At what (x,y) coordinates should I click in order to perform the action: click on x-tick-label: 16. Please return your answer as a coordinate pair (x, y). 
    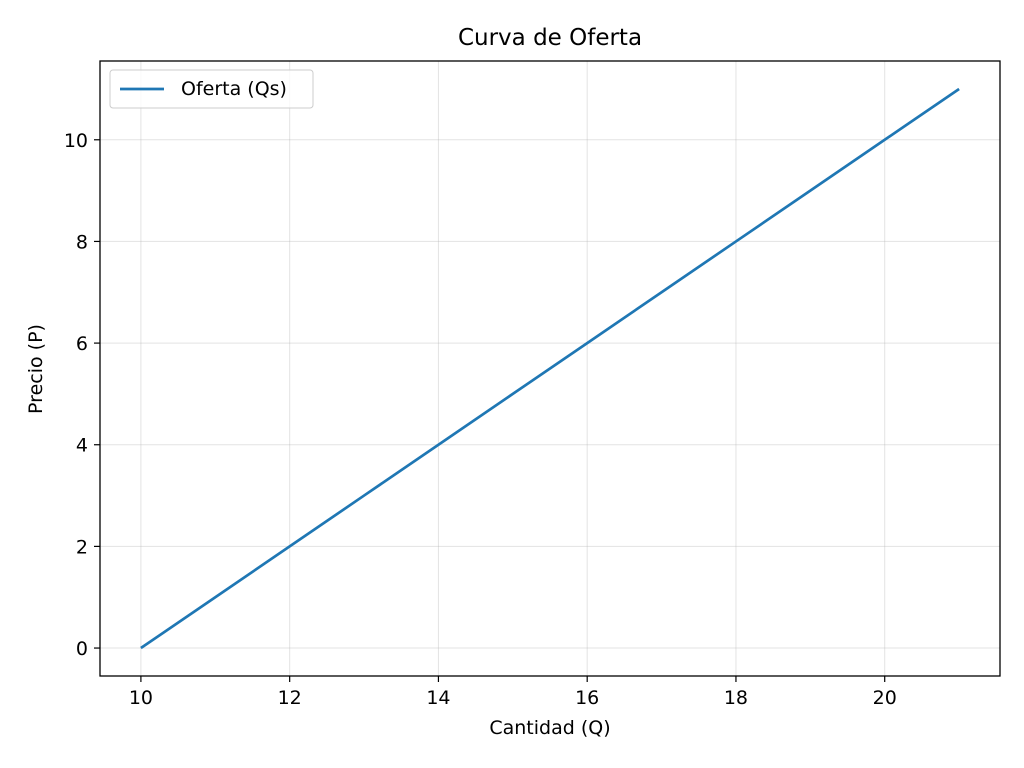
    Looking at the image, I should click on (587, 698).